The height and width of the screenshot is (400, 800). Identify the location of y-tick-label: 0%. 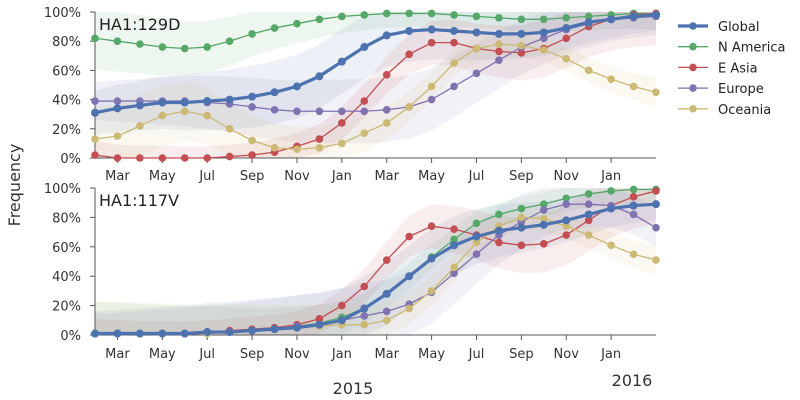
(70, 336).